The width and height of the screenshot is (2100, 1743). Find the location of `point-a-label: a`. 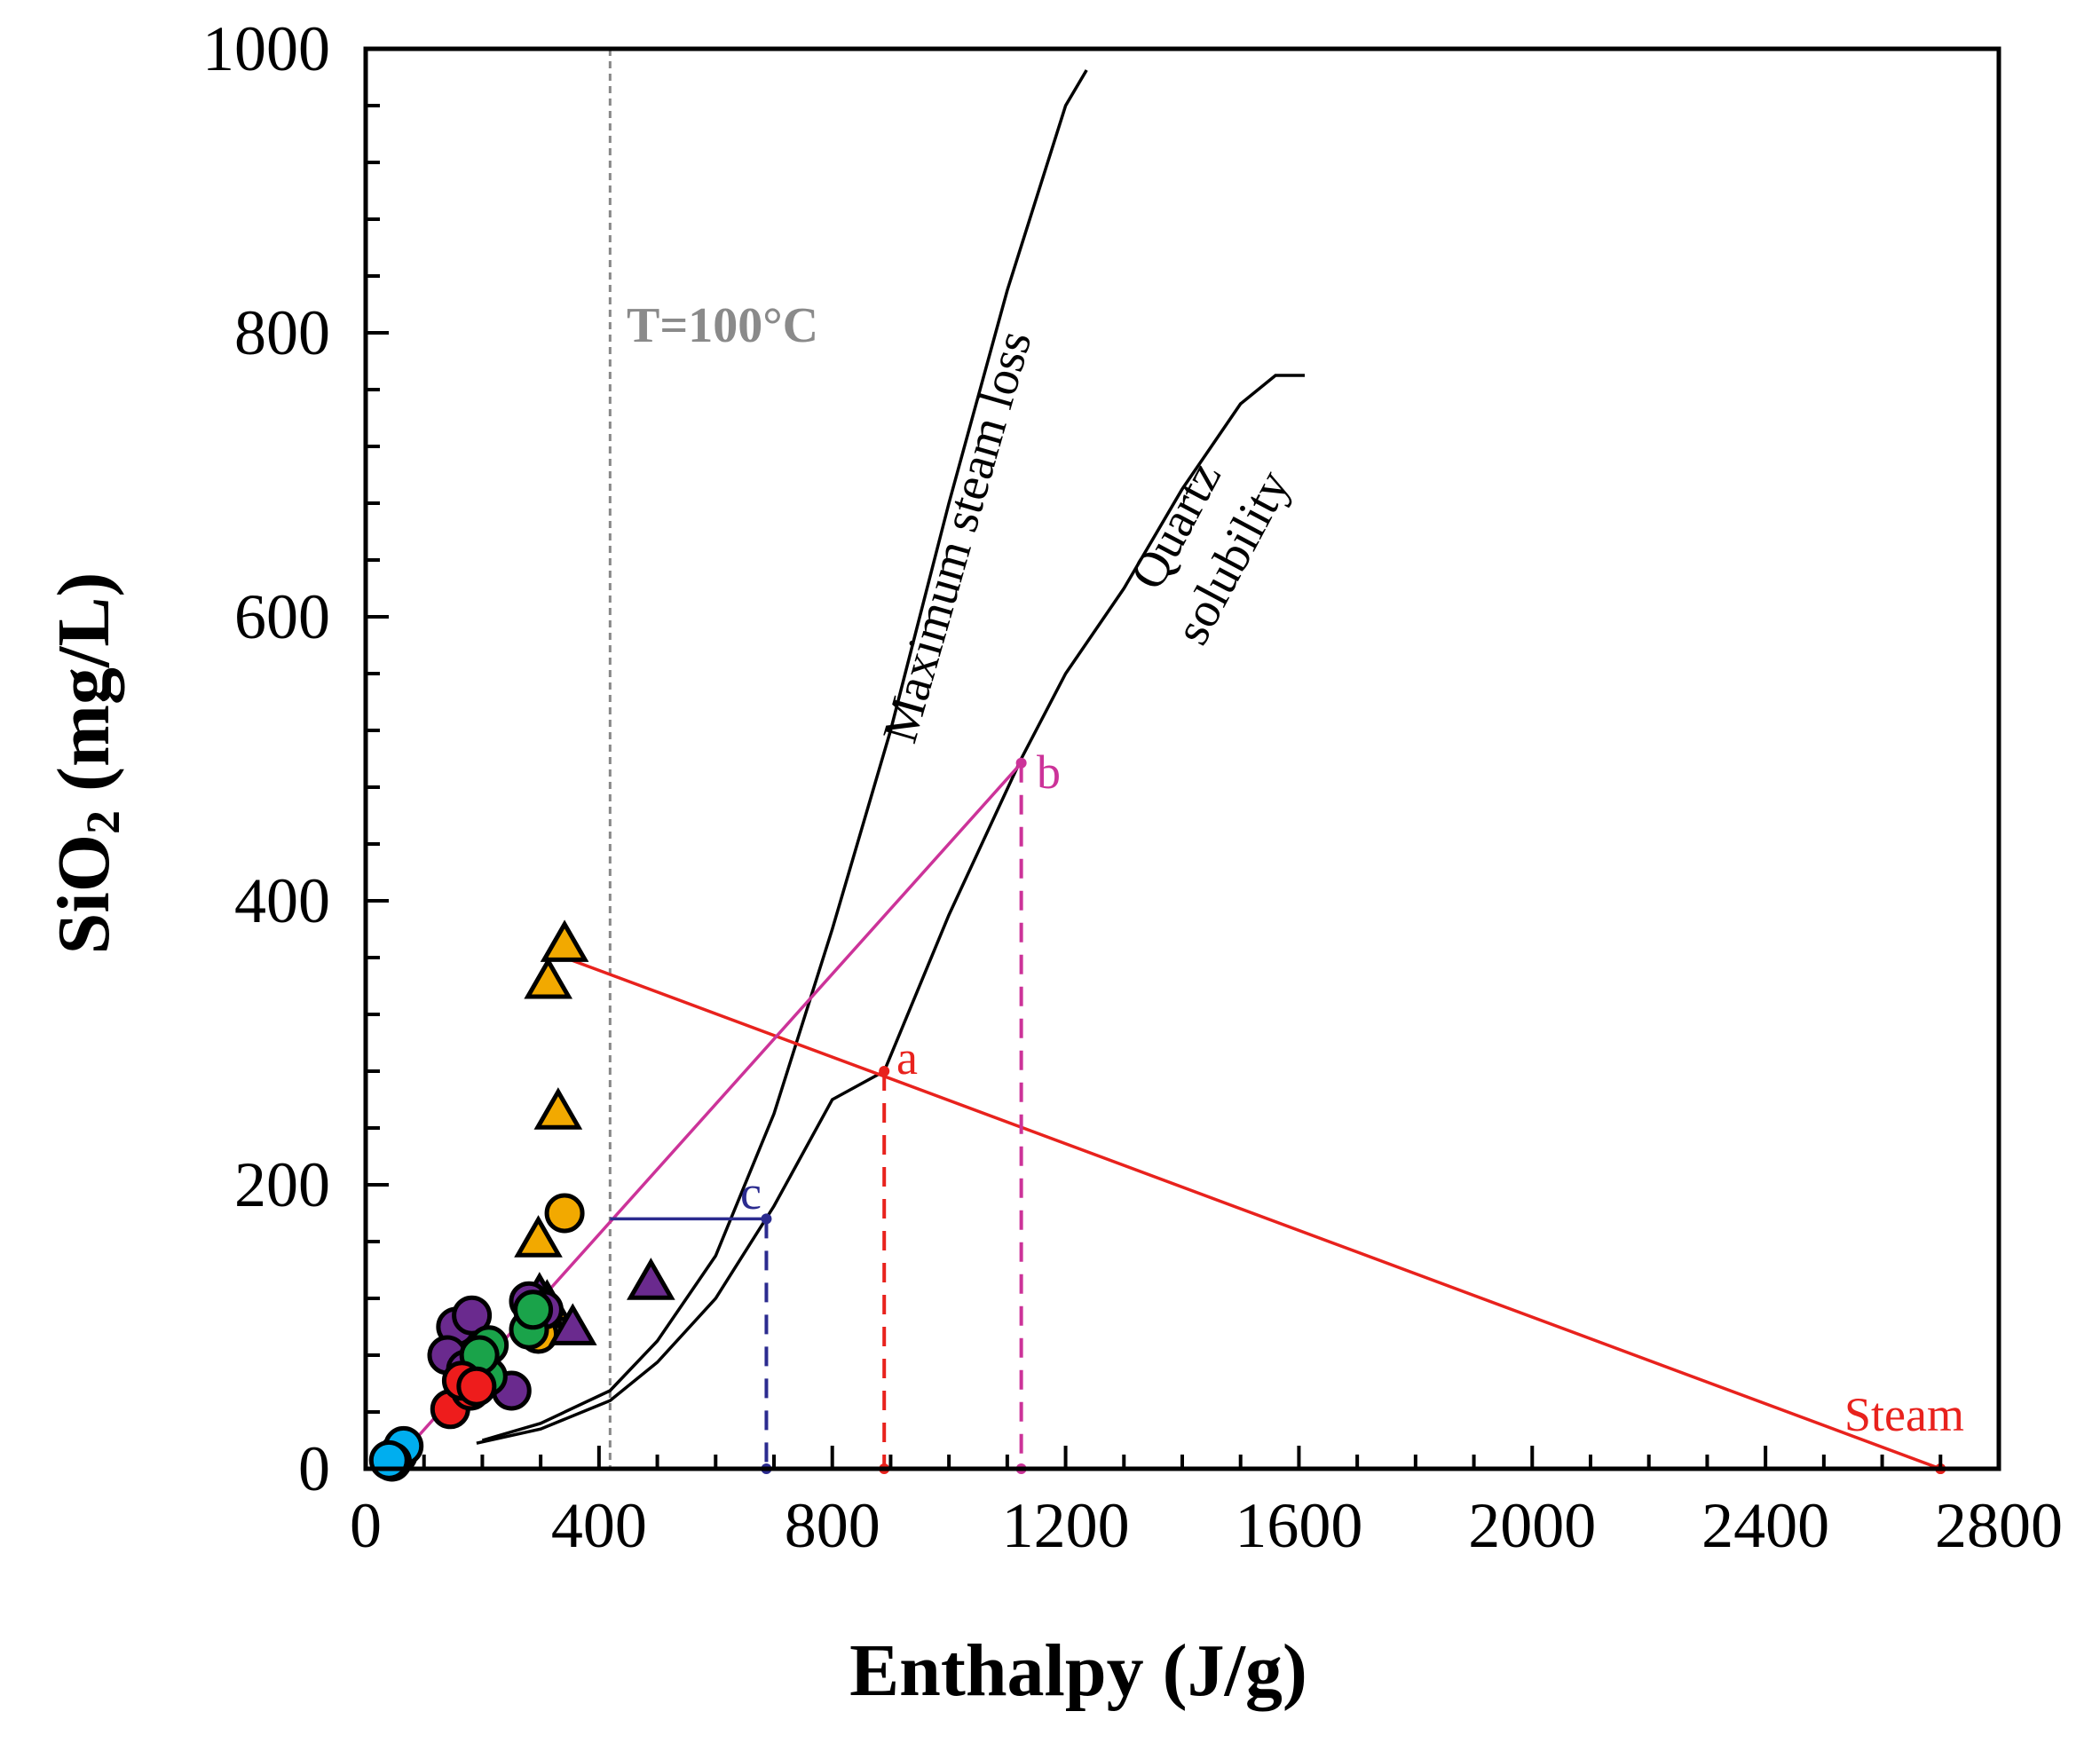

point-a-label: a is located at coordinates (907, 1057).